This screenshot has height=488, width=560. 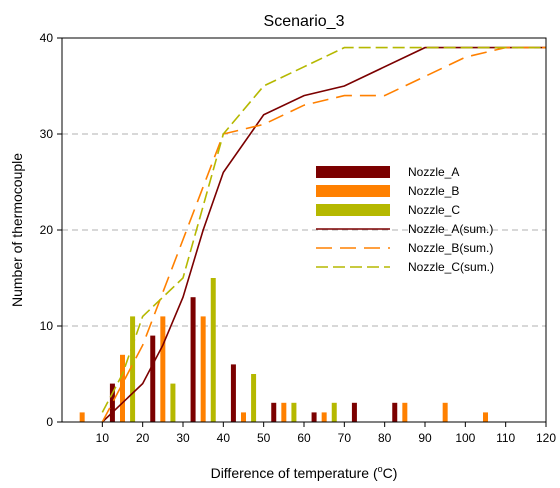 What do you see at coordinates (433, 172) in the screenshot?
I see `legend-label: Nozzle_A` at bounding box center [433, 172].